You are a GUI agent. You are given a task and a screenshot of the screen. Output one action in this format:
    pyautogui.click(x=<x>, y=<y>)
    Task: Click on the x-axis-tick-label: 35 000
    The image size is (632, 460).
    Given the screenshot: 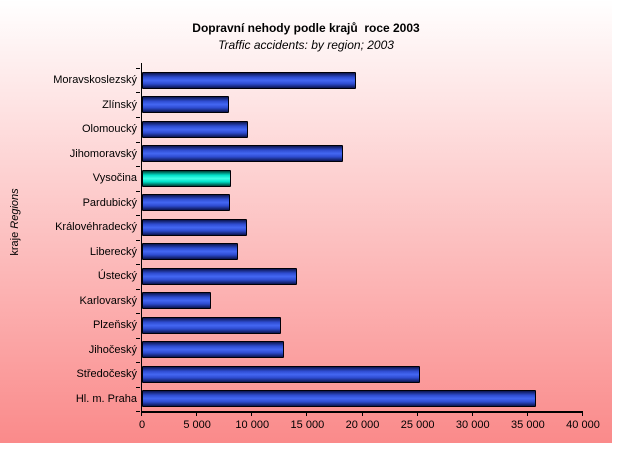 What is the action you would take?
    pyautogui.click(x=528, y=425)
    